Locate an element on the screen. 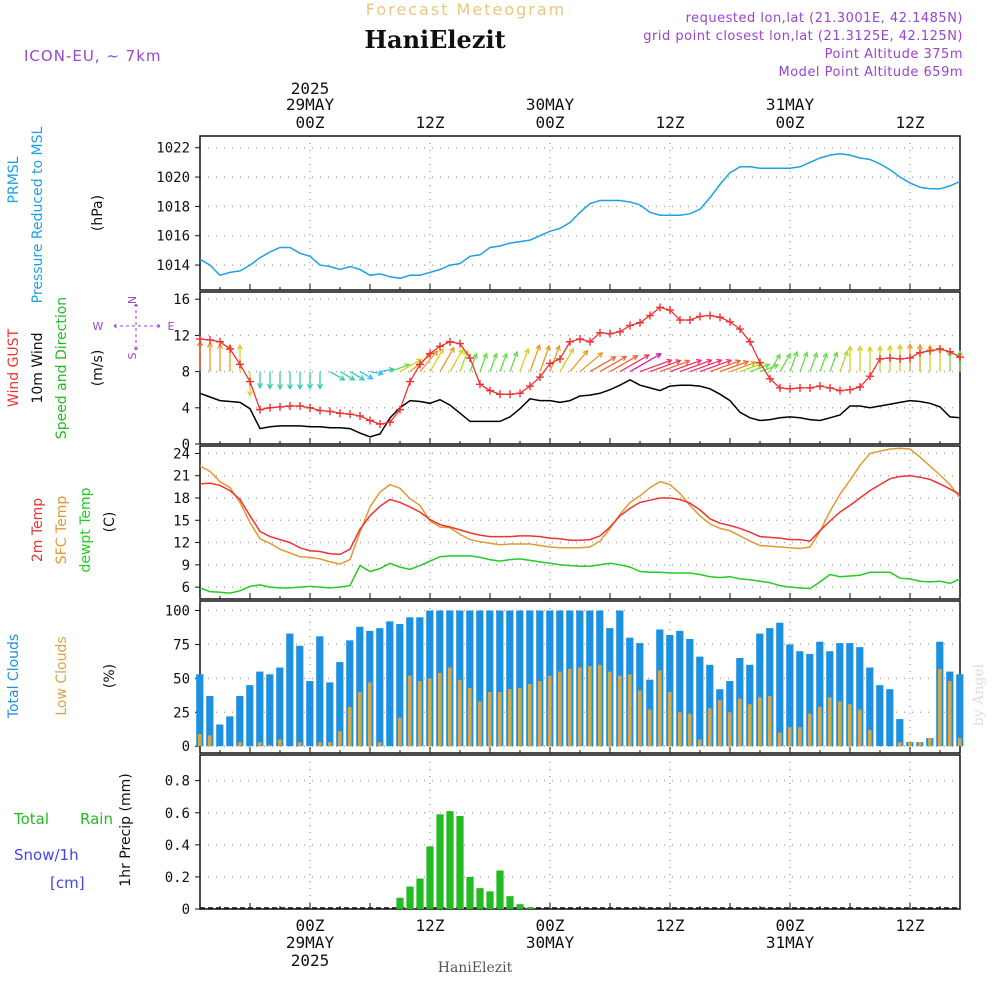  y-tick-label: 6 is located at coordinates (186, 588).